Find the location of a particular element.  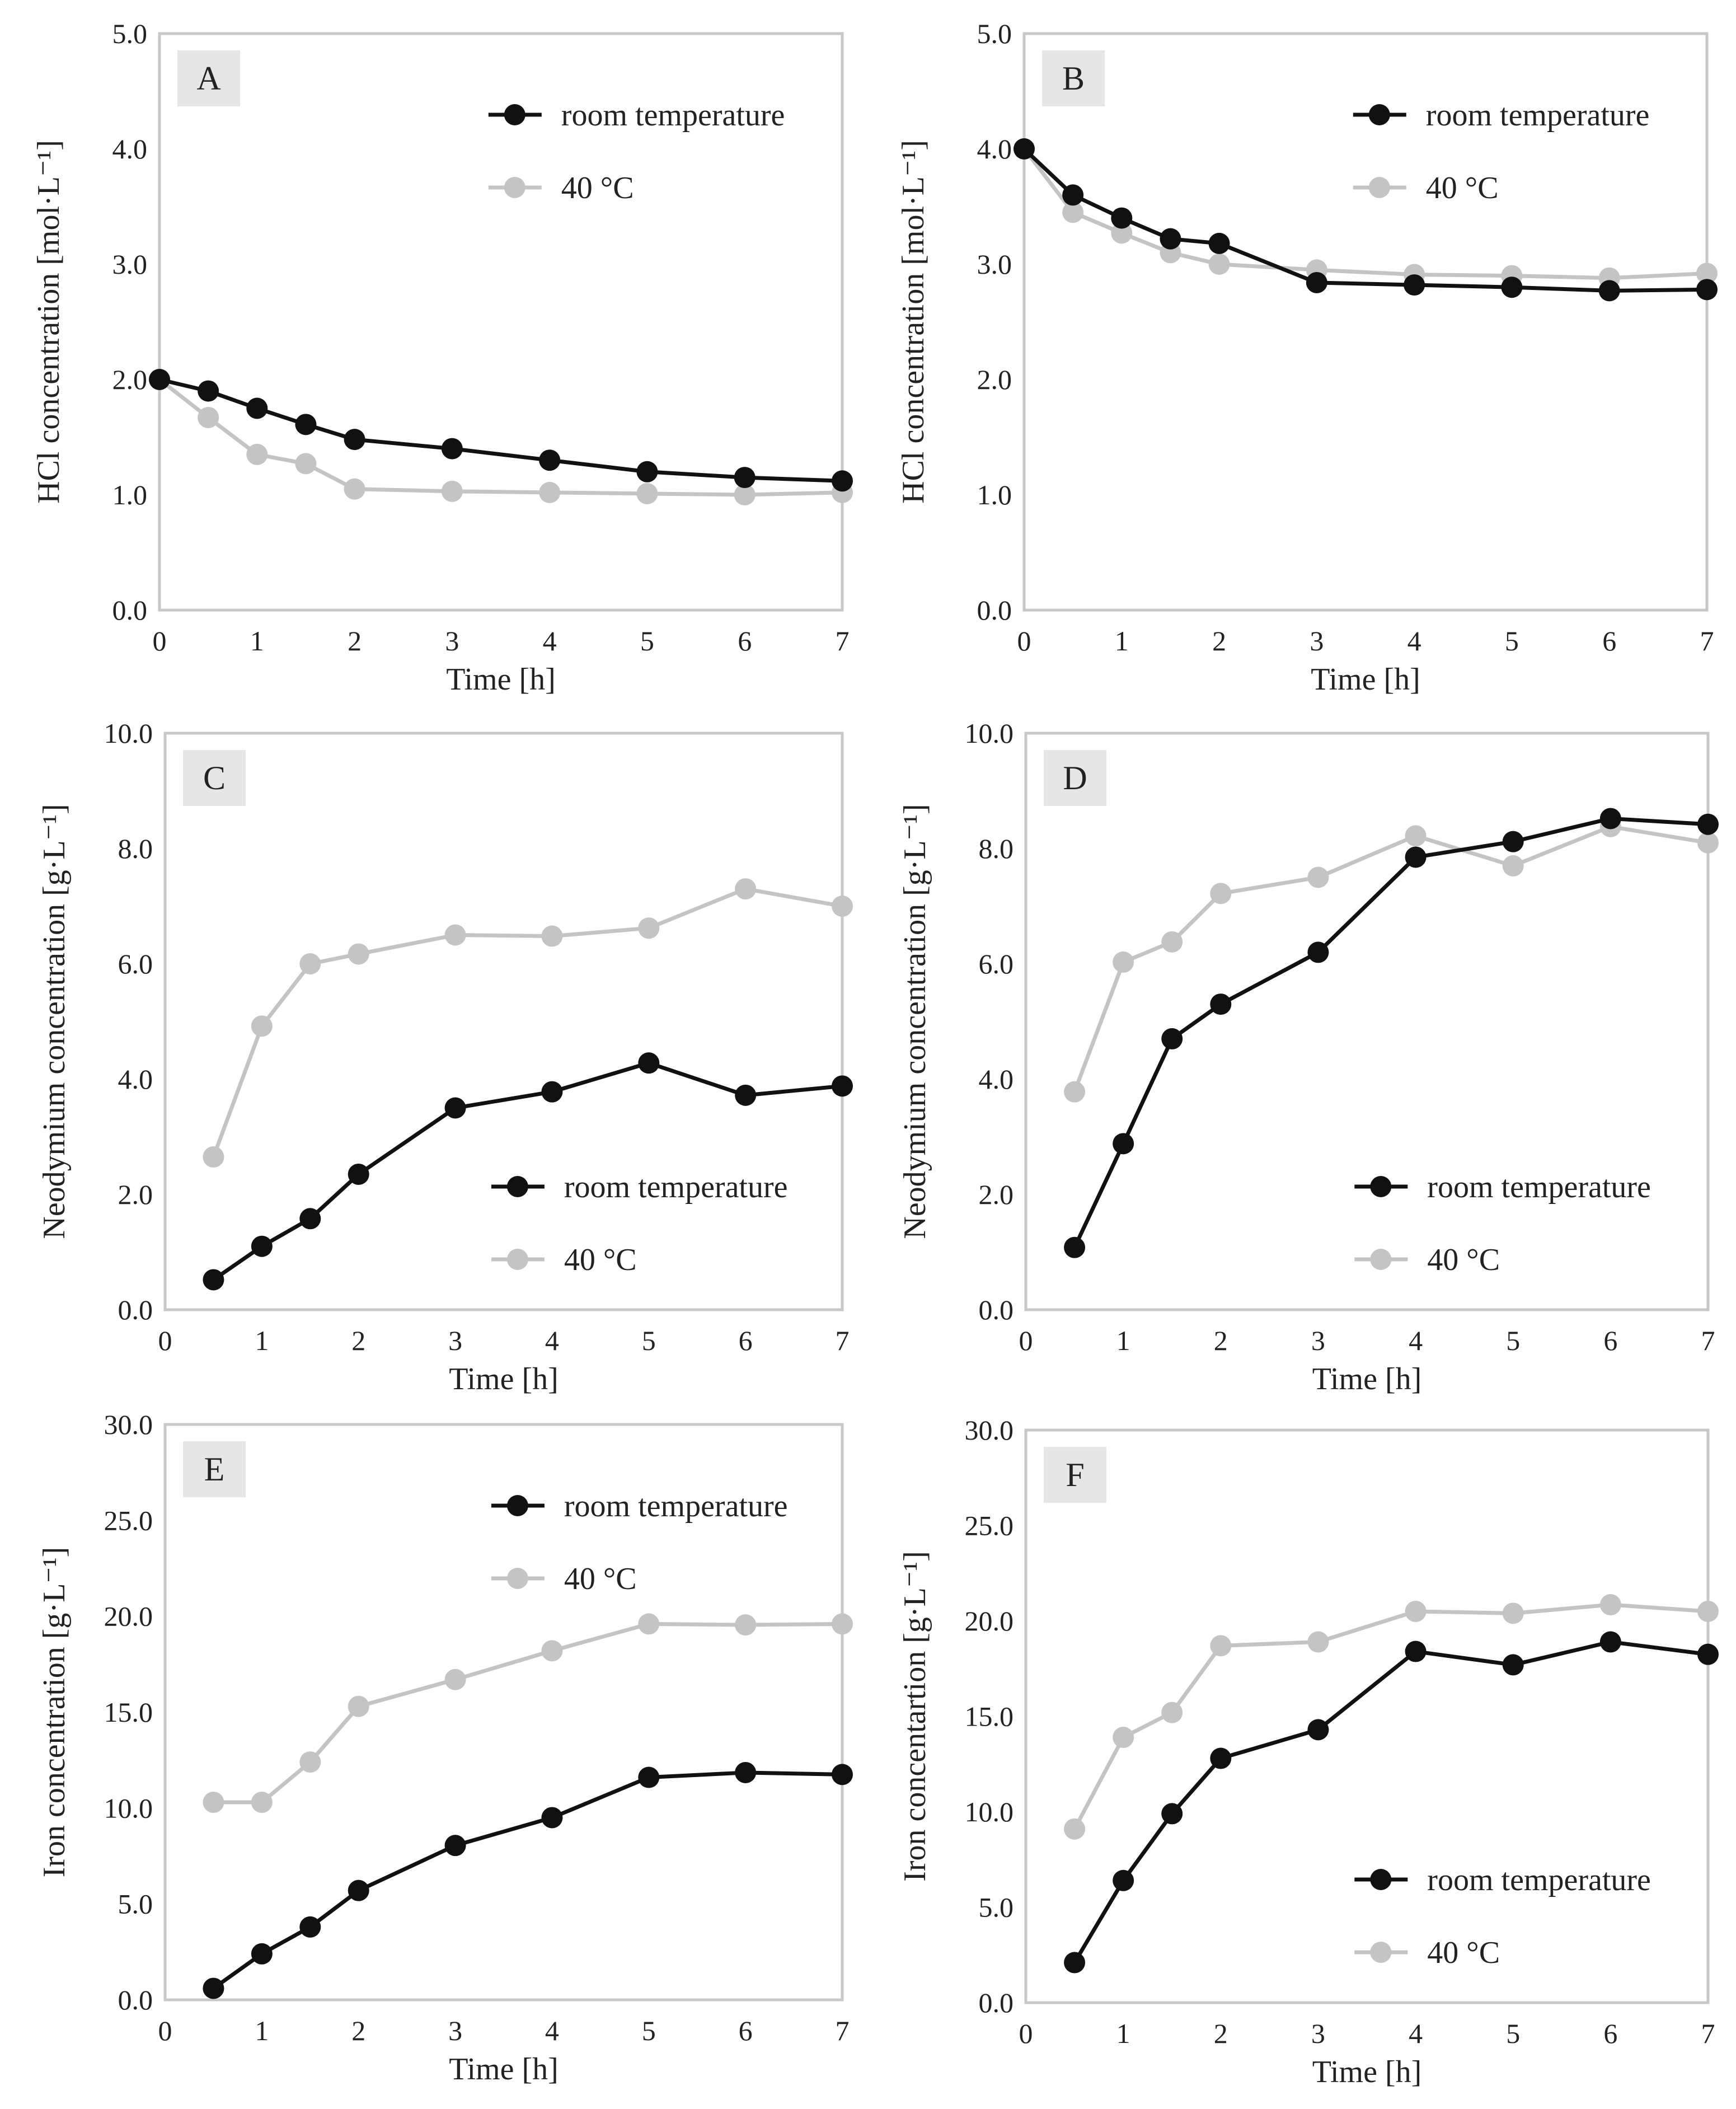

legend-label: room temperature is located at coordinates (1539, 1880).